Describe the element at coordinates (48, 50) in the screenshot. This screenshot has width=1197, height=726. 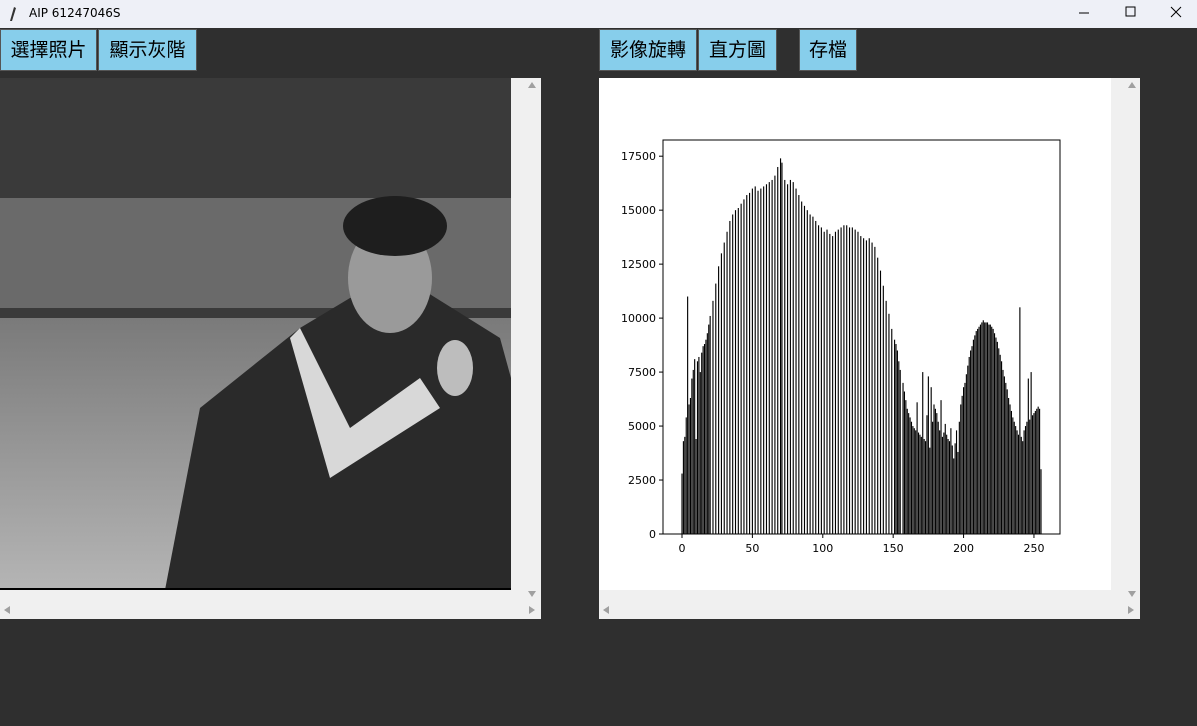
I see `button: 選擇照片` at that location.